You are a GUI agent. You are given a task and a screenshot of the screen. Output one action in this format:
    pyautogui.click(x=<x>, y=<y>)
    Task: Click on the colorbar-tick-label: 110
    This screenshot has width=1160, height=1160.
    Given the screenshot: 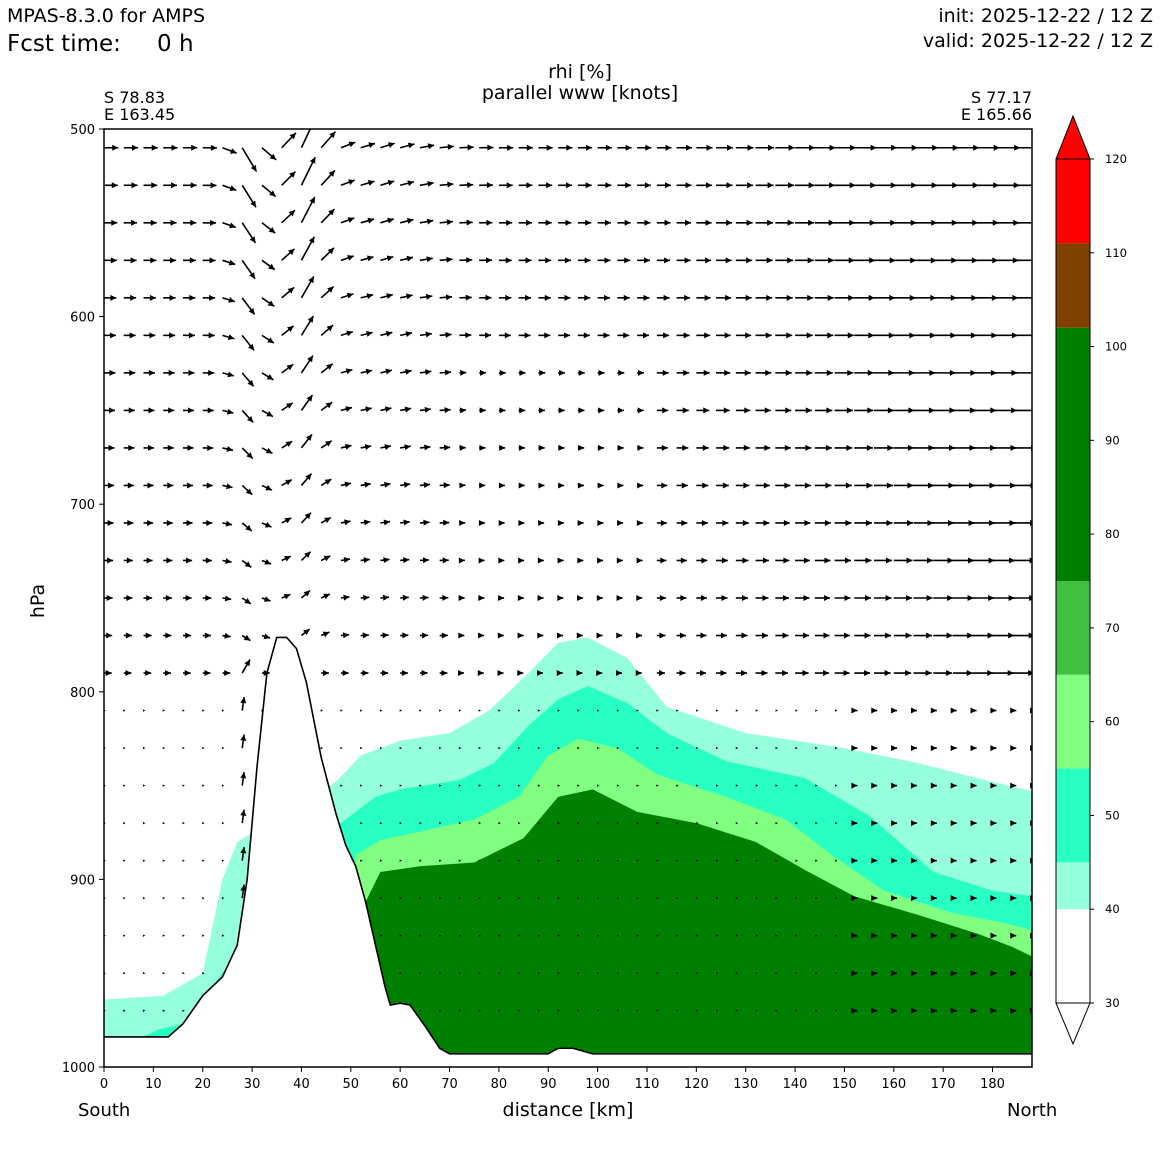 What is the action you would take?
    pyautogui.click(x=1116, y=253)
    